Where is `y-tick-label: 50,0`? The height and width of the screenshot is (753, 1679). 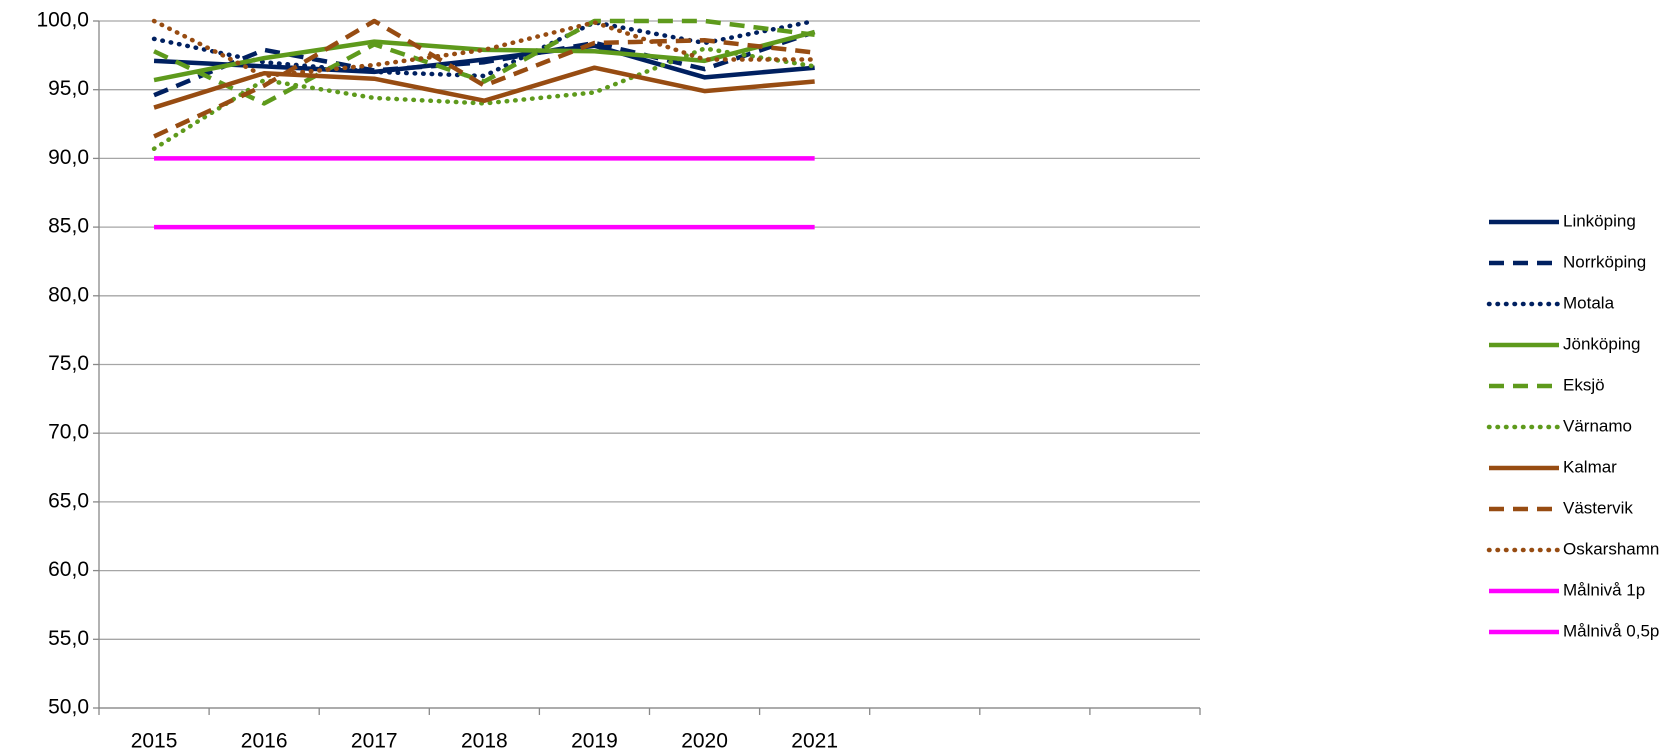
y-tick-label: 50,0 is located at coordinates (68, 707).